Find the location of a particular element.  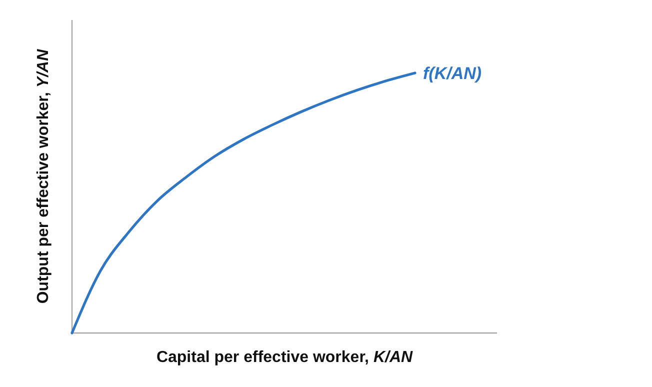

series-label: f(K/AN) is located at coordinates (452, 73).